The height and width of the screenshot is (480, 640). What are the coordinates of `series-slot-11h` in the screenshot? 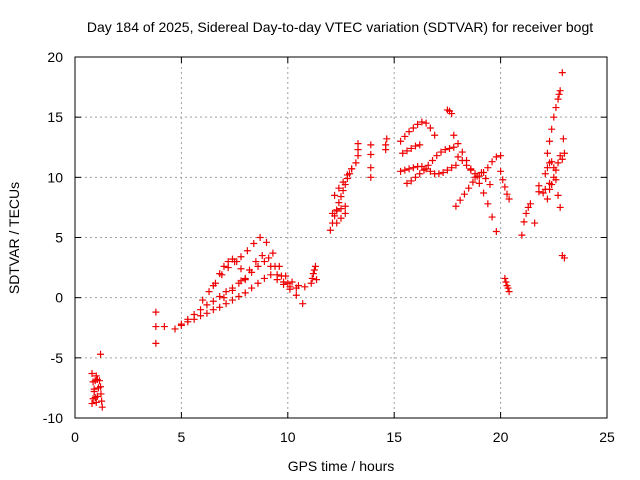 It's located at (314, 274).